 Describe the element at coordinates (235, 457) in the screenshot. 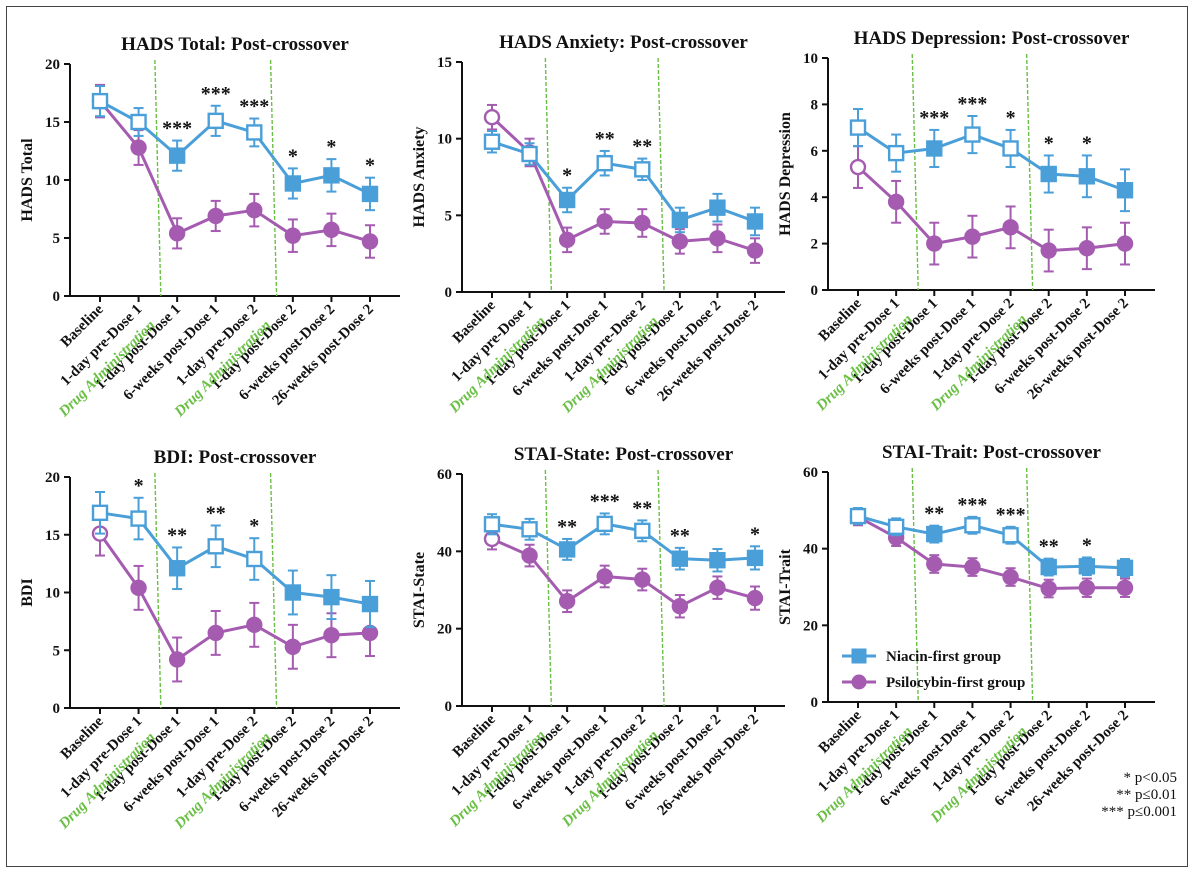

I see `chart-title: BDI: Post-crossover` at that location.